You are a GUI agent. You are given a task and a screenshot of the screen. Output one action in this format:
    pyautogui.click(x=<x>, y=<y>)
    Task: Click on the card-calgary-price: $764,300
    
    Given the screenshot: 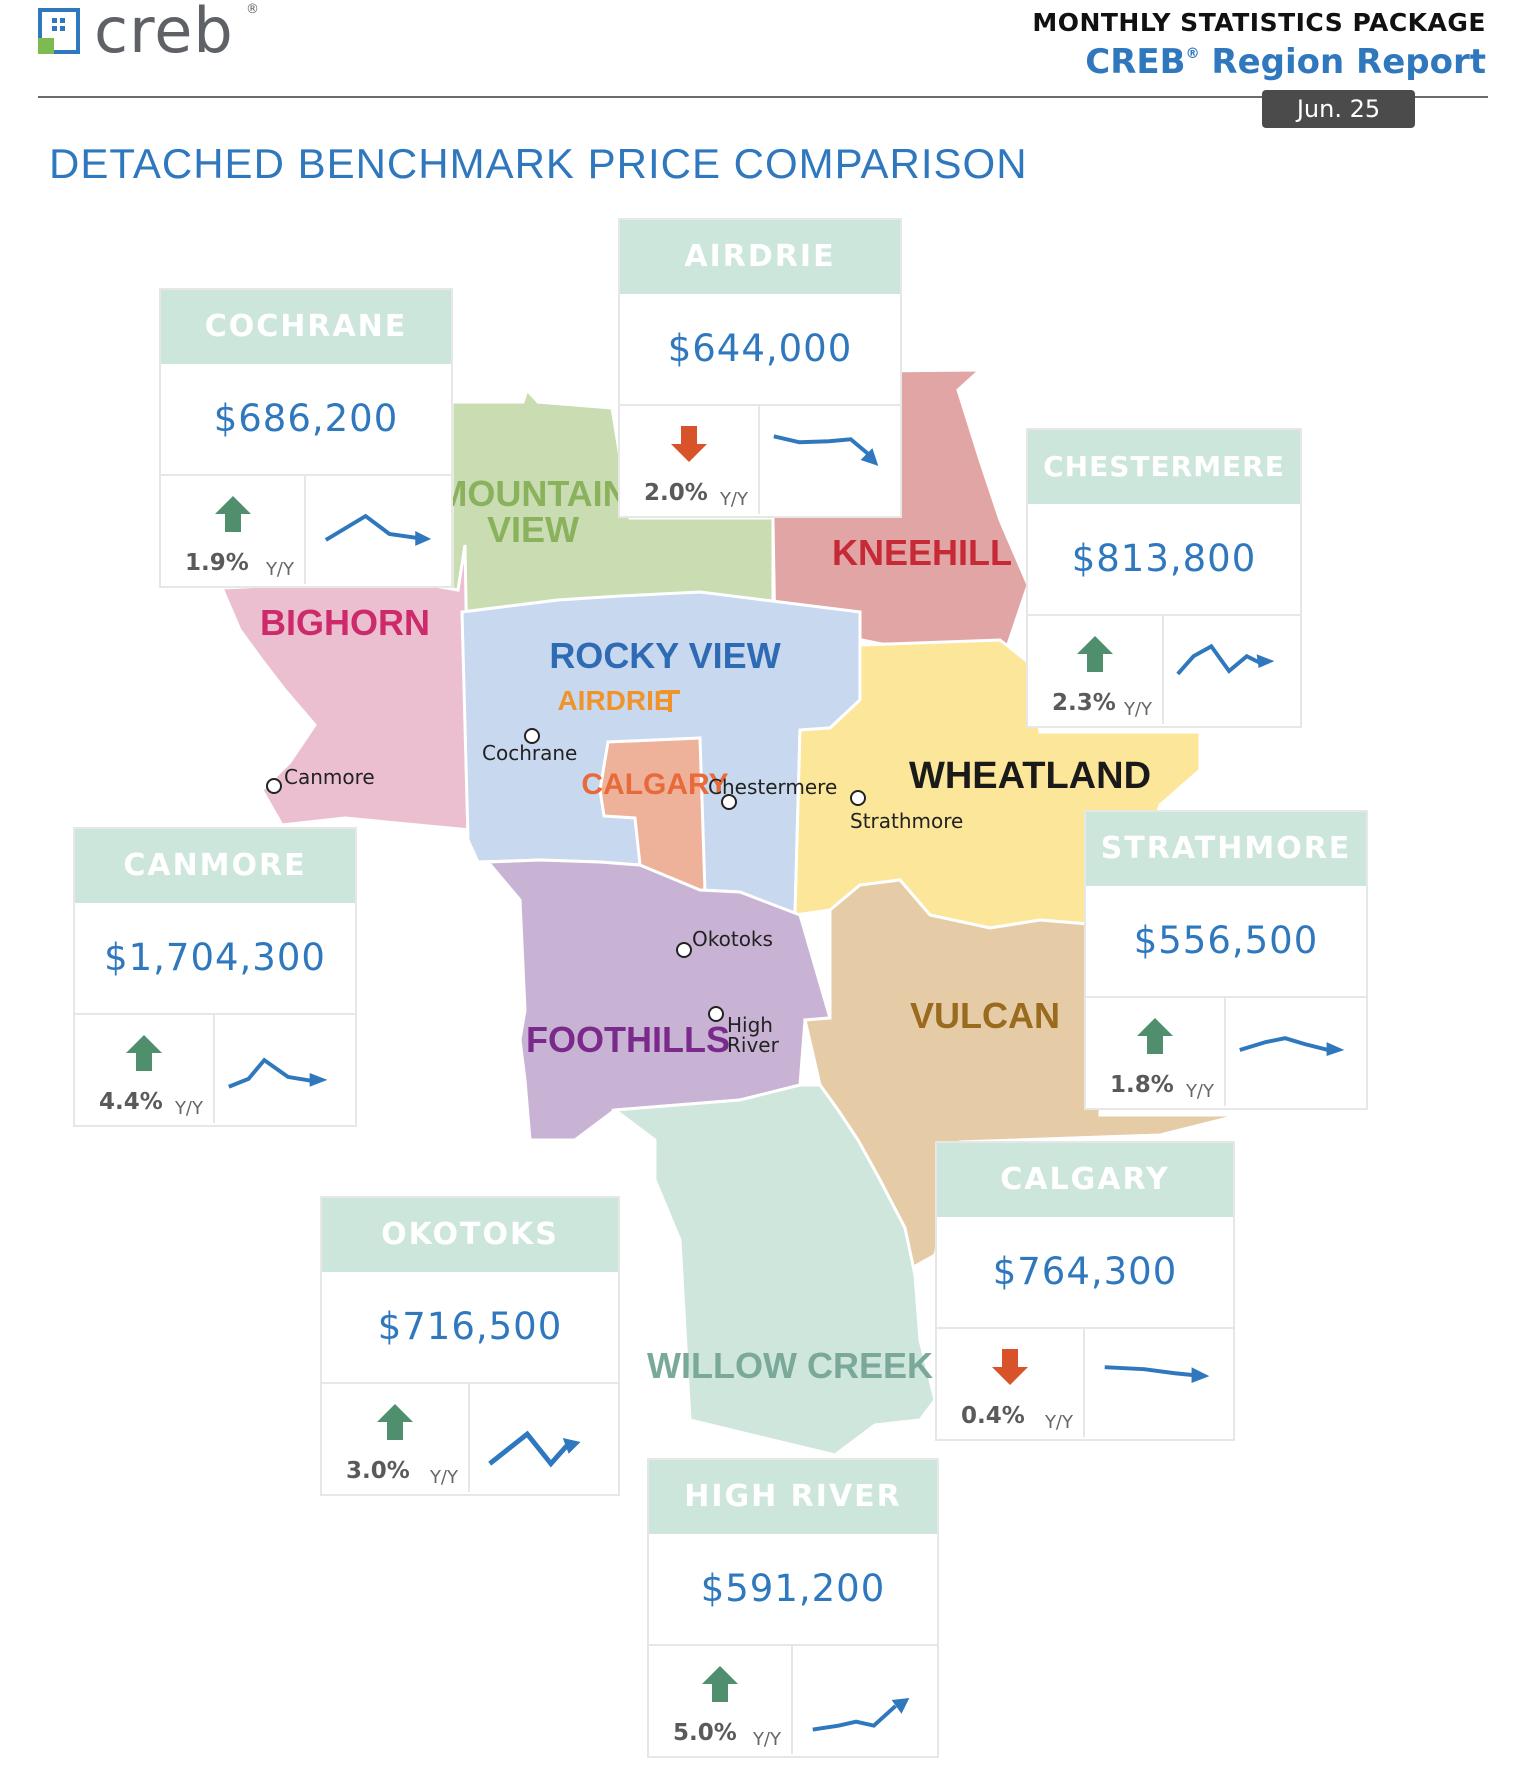 What is the action you would take?
    pyautogui.click(x=1085, y=1273)
    